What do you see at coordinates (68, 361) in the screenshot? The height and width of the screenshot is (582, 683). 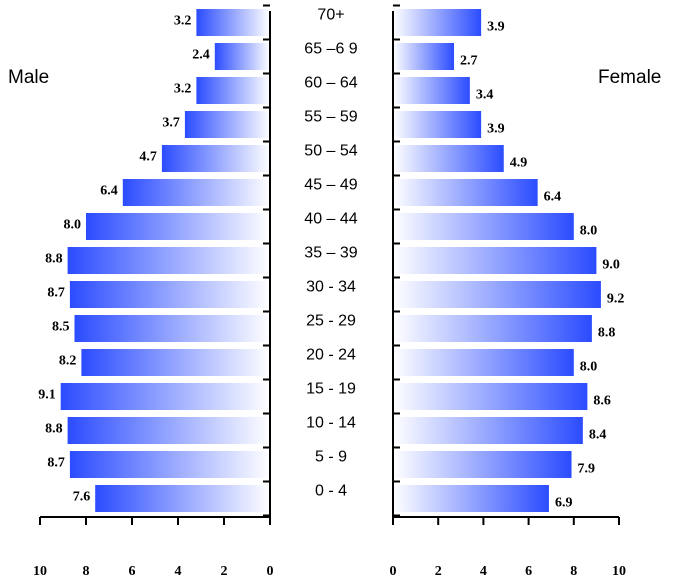 I see `male-value-label: 8.2` at bounding box center [68, 361].